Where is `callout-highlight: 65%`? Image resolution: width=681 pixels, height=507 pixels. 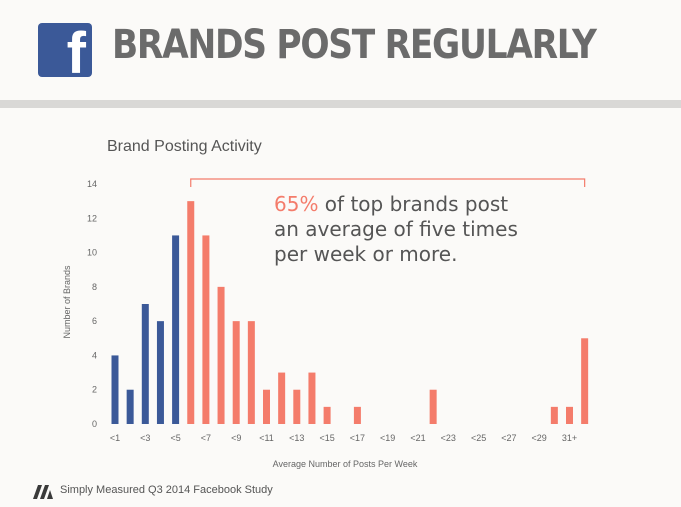
callout-highlight: 65% is located at coordinates (296, 204).